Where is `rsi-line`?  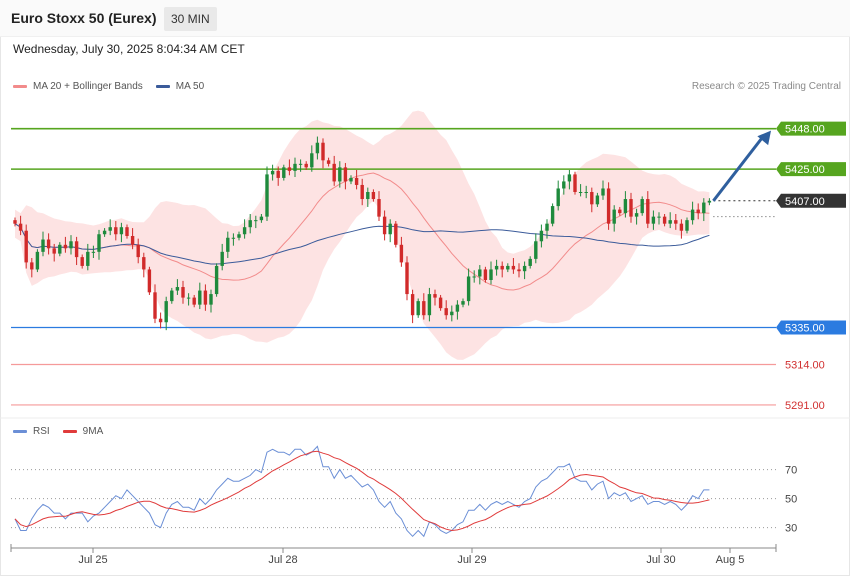
rsi-line is located at coordinates (362, 491).